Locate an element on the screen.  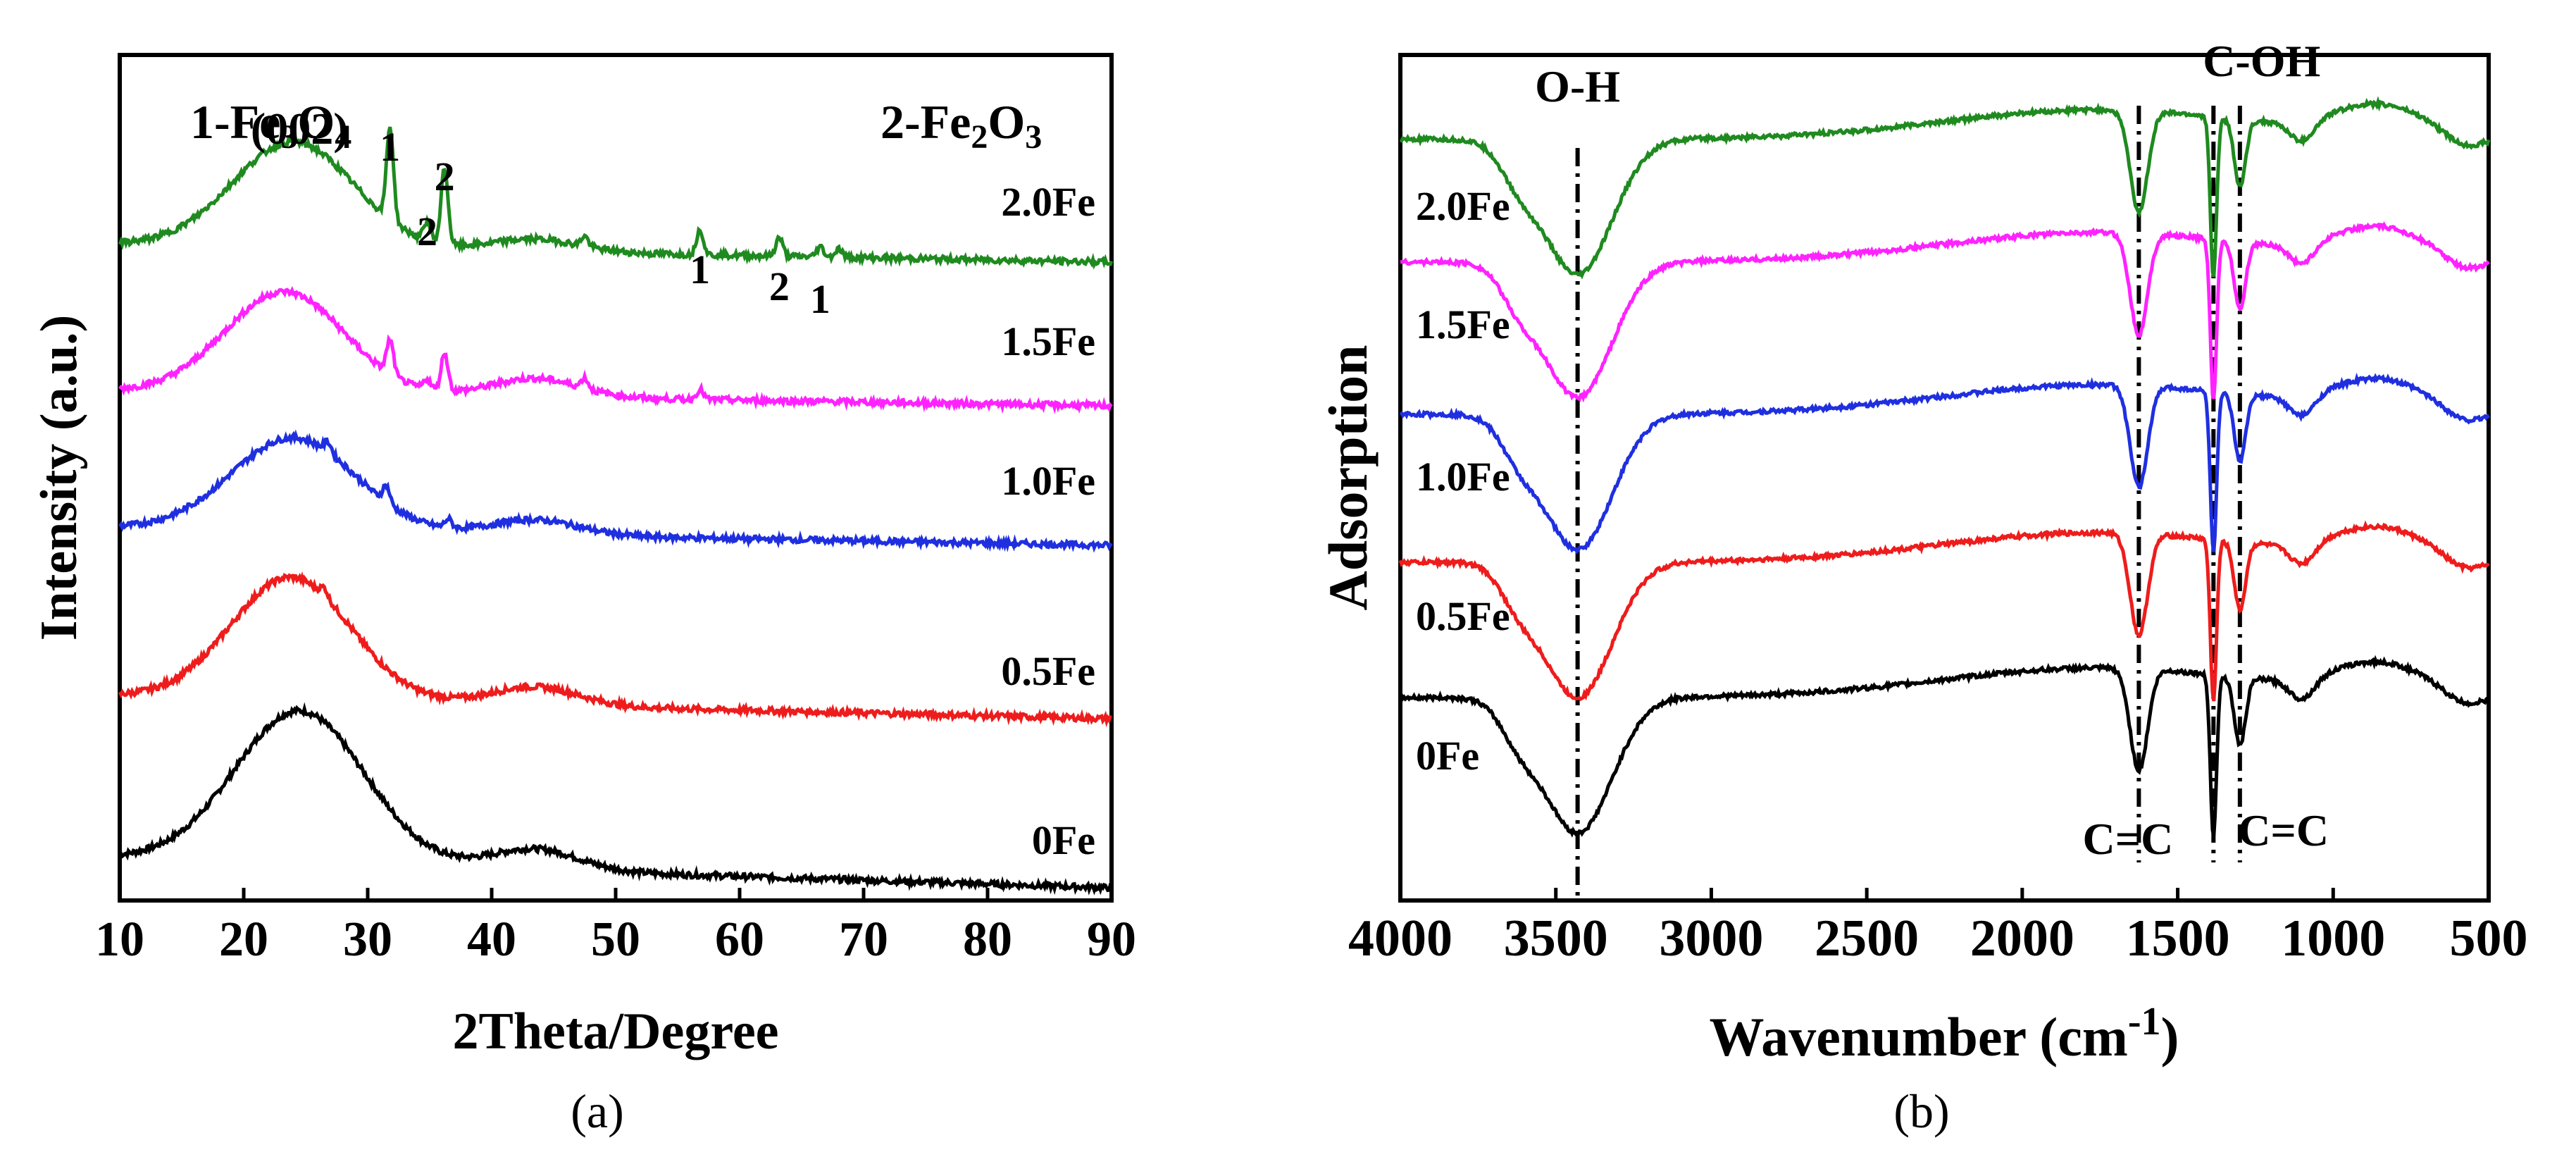
panel-b-y-axis-label: Adsorption is located at coordinates (1348, 477).